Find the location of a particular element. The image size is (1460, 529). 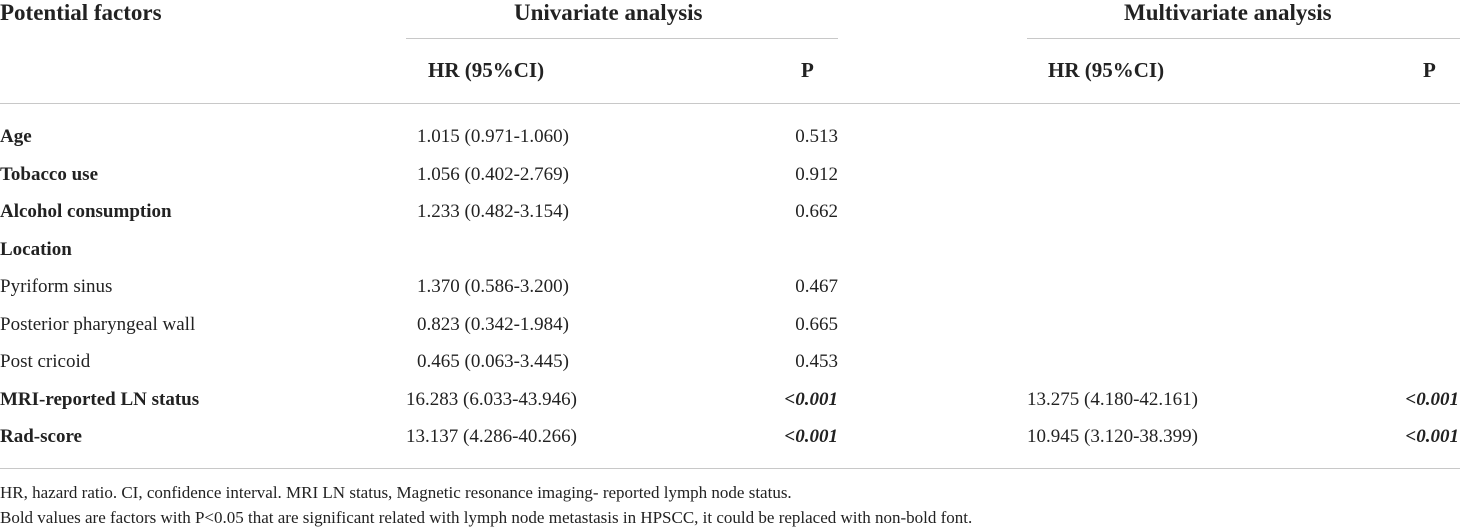

univariate-p-cell: 0.513 is located at coordinates (816, 136).